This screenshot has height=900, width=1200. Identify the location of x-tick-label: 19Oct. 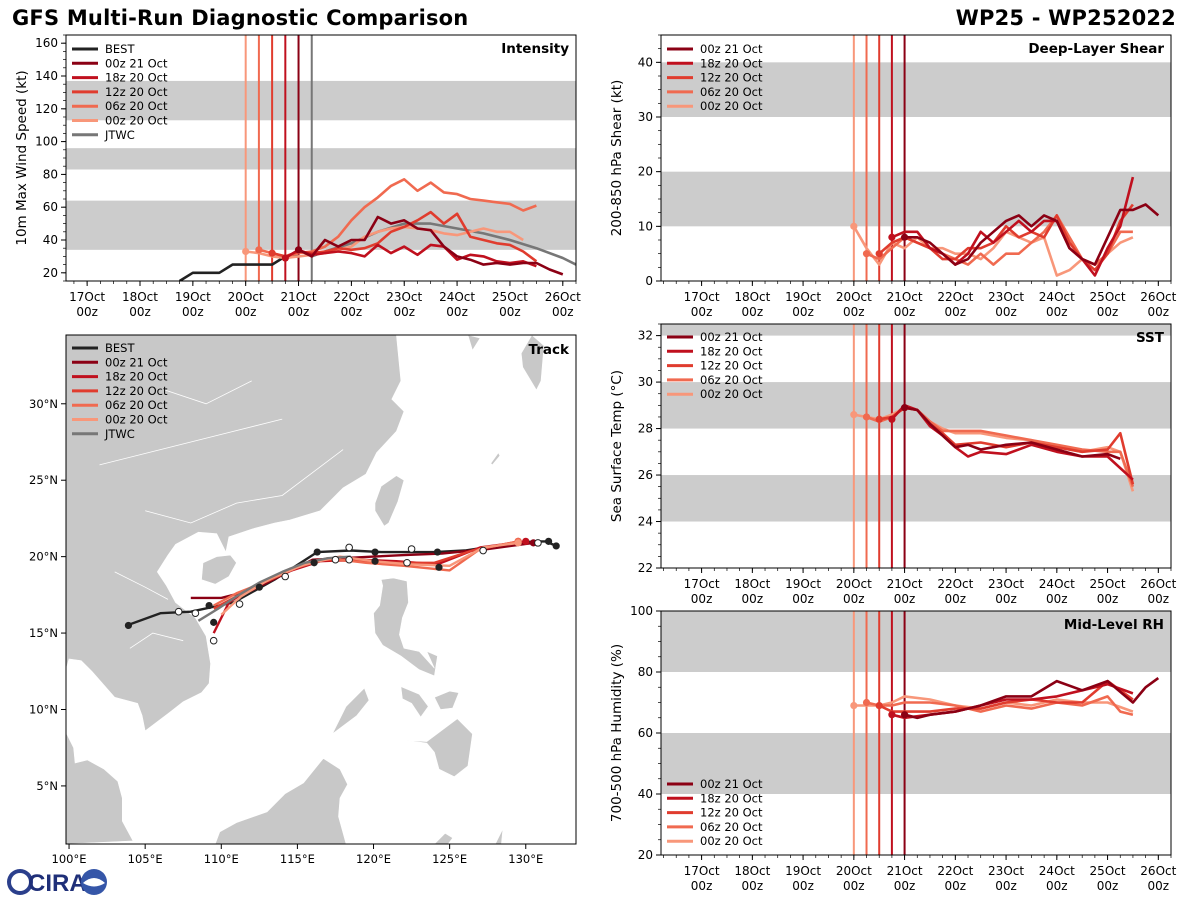
(803, 584).